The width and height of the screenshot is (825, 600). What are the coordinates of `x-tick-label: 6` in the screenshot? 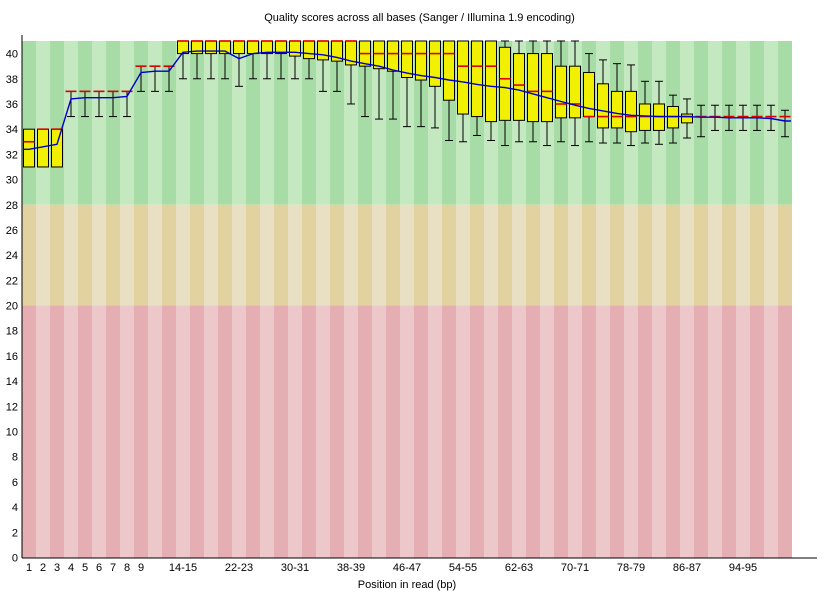 It's located at (99, 568).